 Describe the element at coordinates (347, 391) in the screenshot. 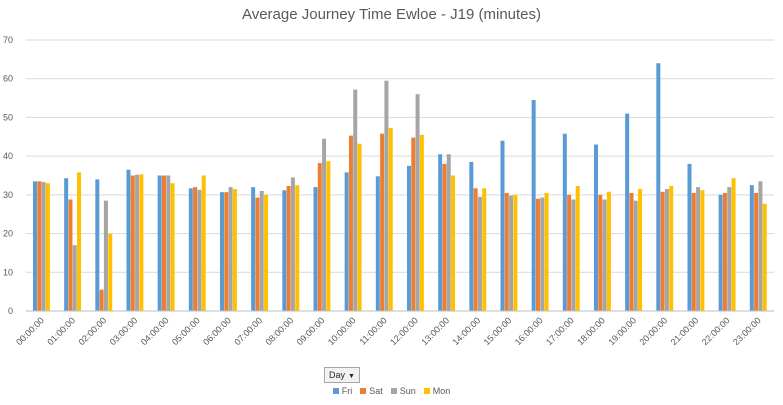

I see `legend-label: Fri` at that location.